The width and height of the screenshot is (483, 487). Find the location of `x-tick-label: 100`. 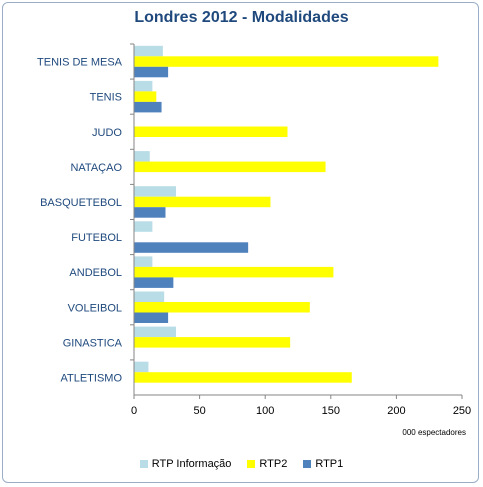

x-tick-label: 100 is located at coordinates (265, 411).